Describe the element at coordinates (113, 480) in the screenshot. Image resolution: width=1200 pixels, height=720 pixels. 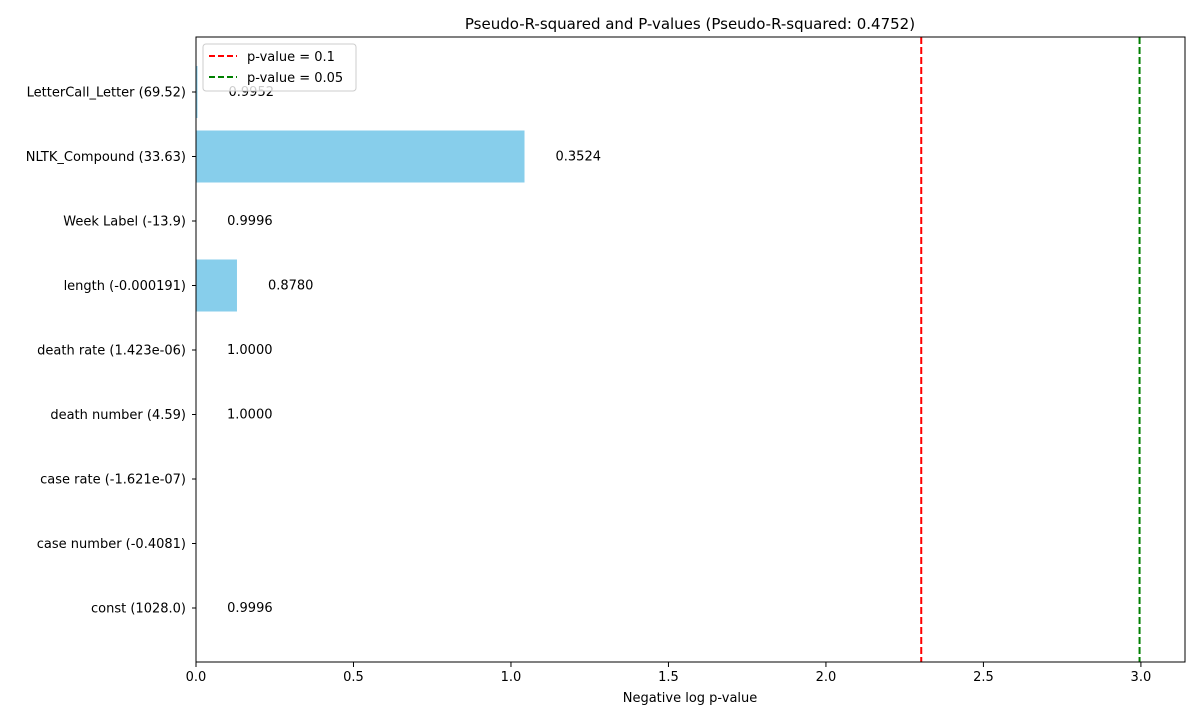
I see `y-tick-label: case rate (-1.621e-07)` at that location.